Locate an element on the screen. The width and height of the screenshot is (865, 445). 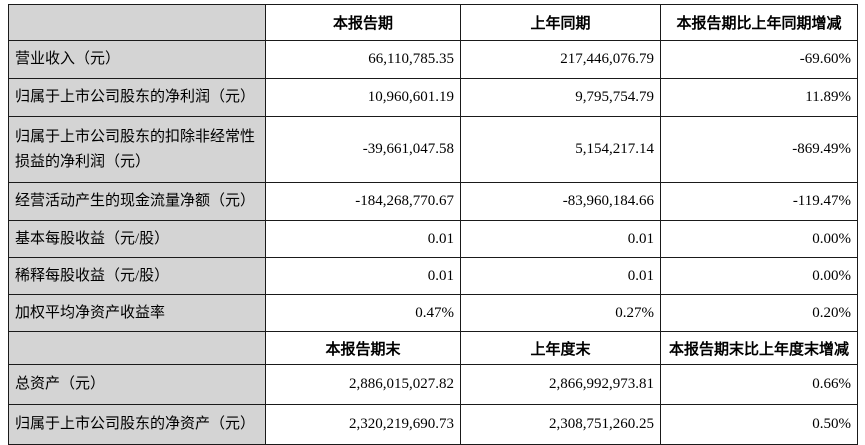
table-row-diluted-eps: 稀释每股收益（元/股） 0.01 0.01 0.00% is located at coordinates (433, 276).